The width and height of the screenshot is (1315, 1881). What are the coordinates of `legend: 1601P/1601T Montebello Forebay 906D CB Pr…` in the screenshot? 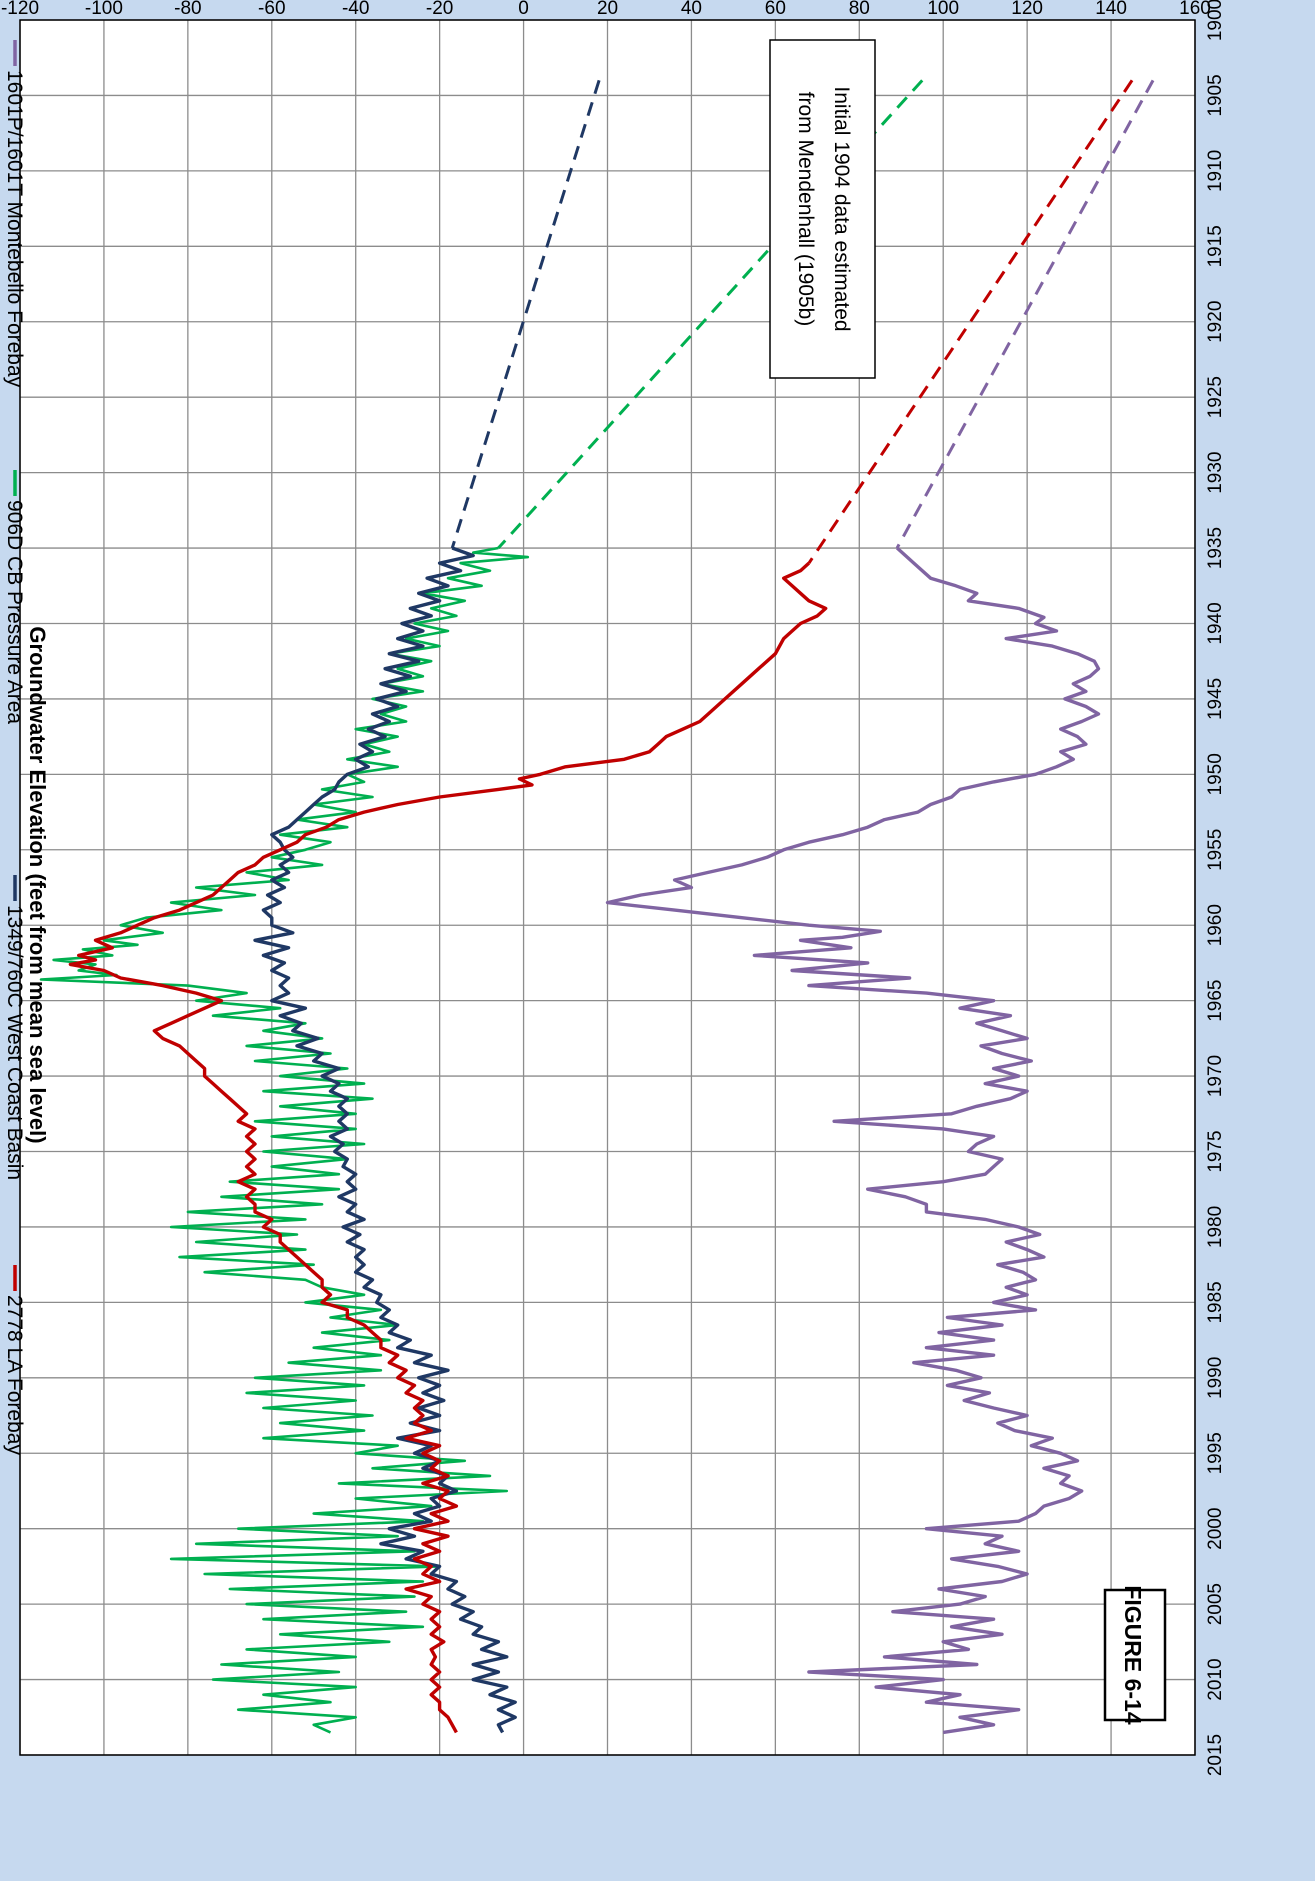 It's located at (14, 747).